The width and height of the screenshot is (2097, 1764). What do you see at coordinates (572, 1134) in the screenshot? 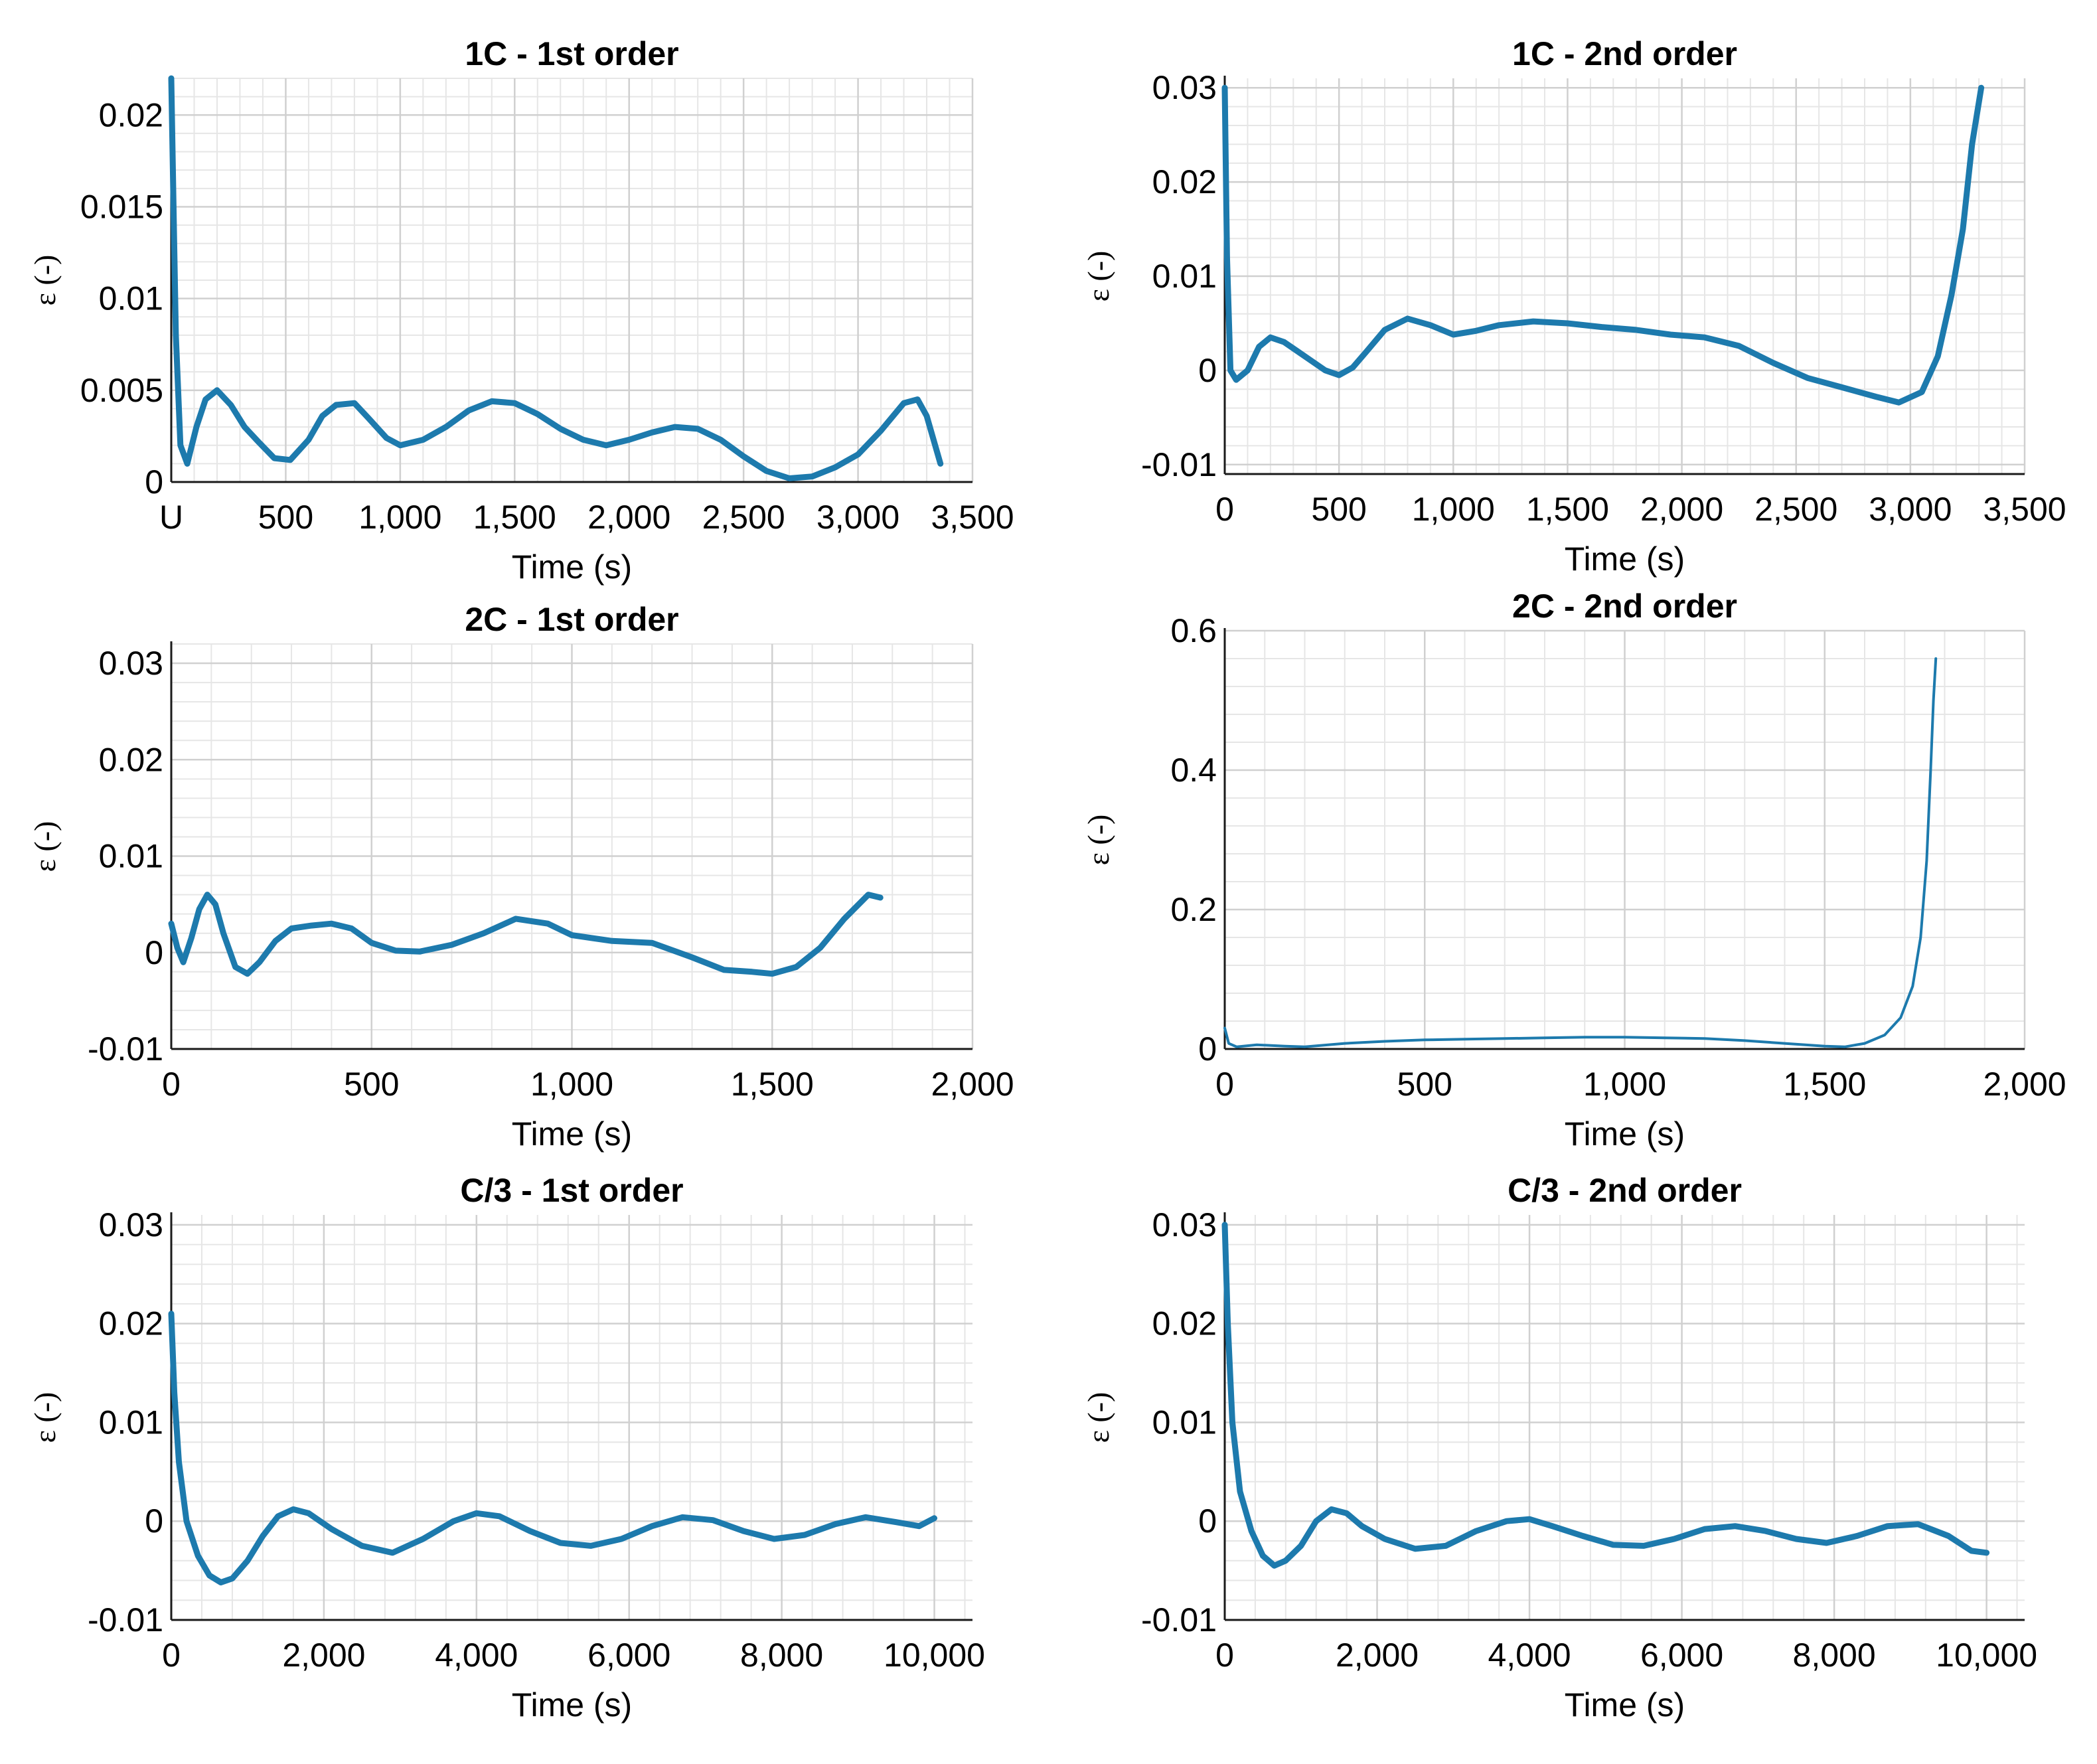
I see `x-axis-label: Time (s)` at bounding box center [572, 1134].